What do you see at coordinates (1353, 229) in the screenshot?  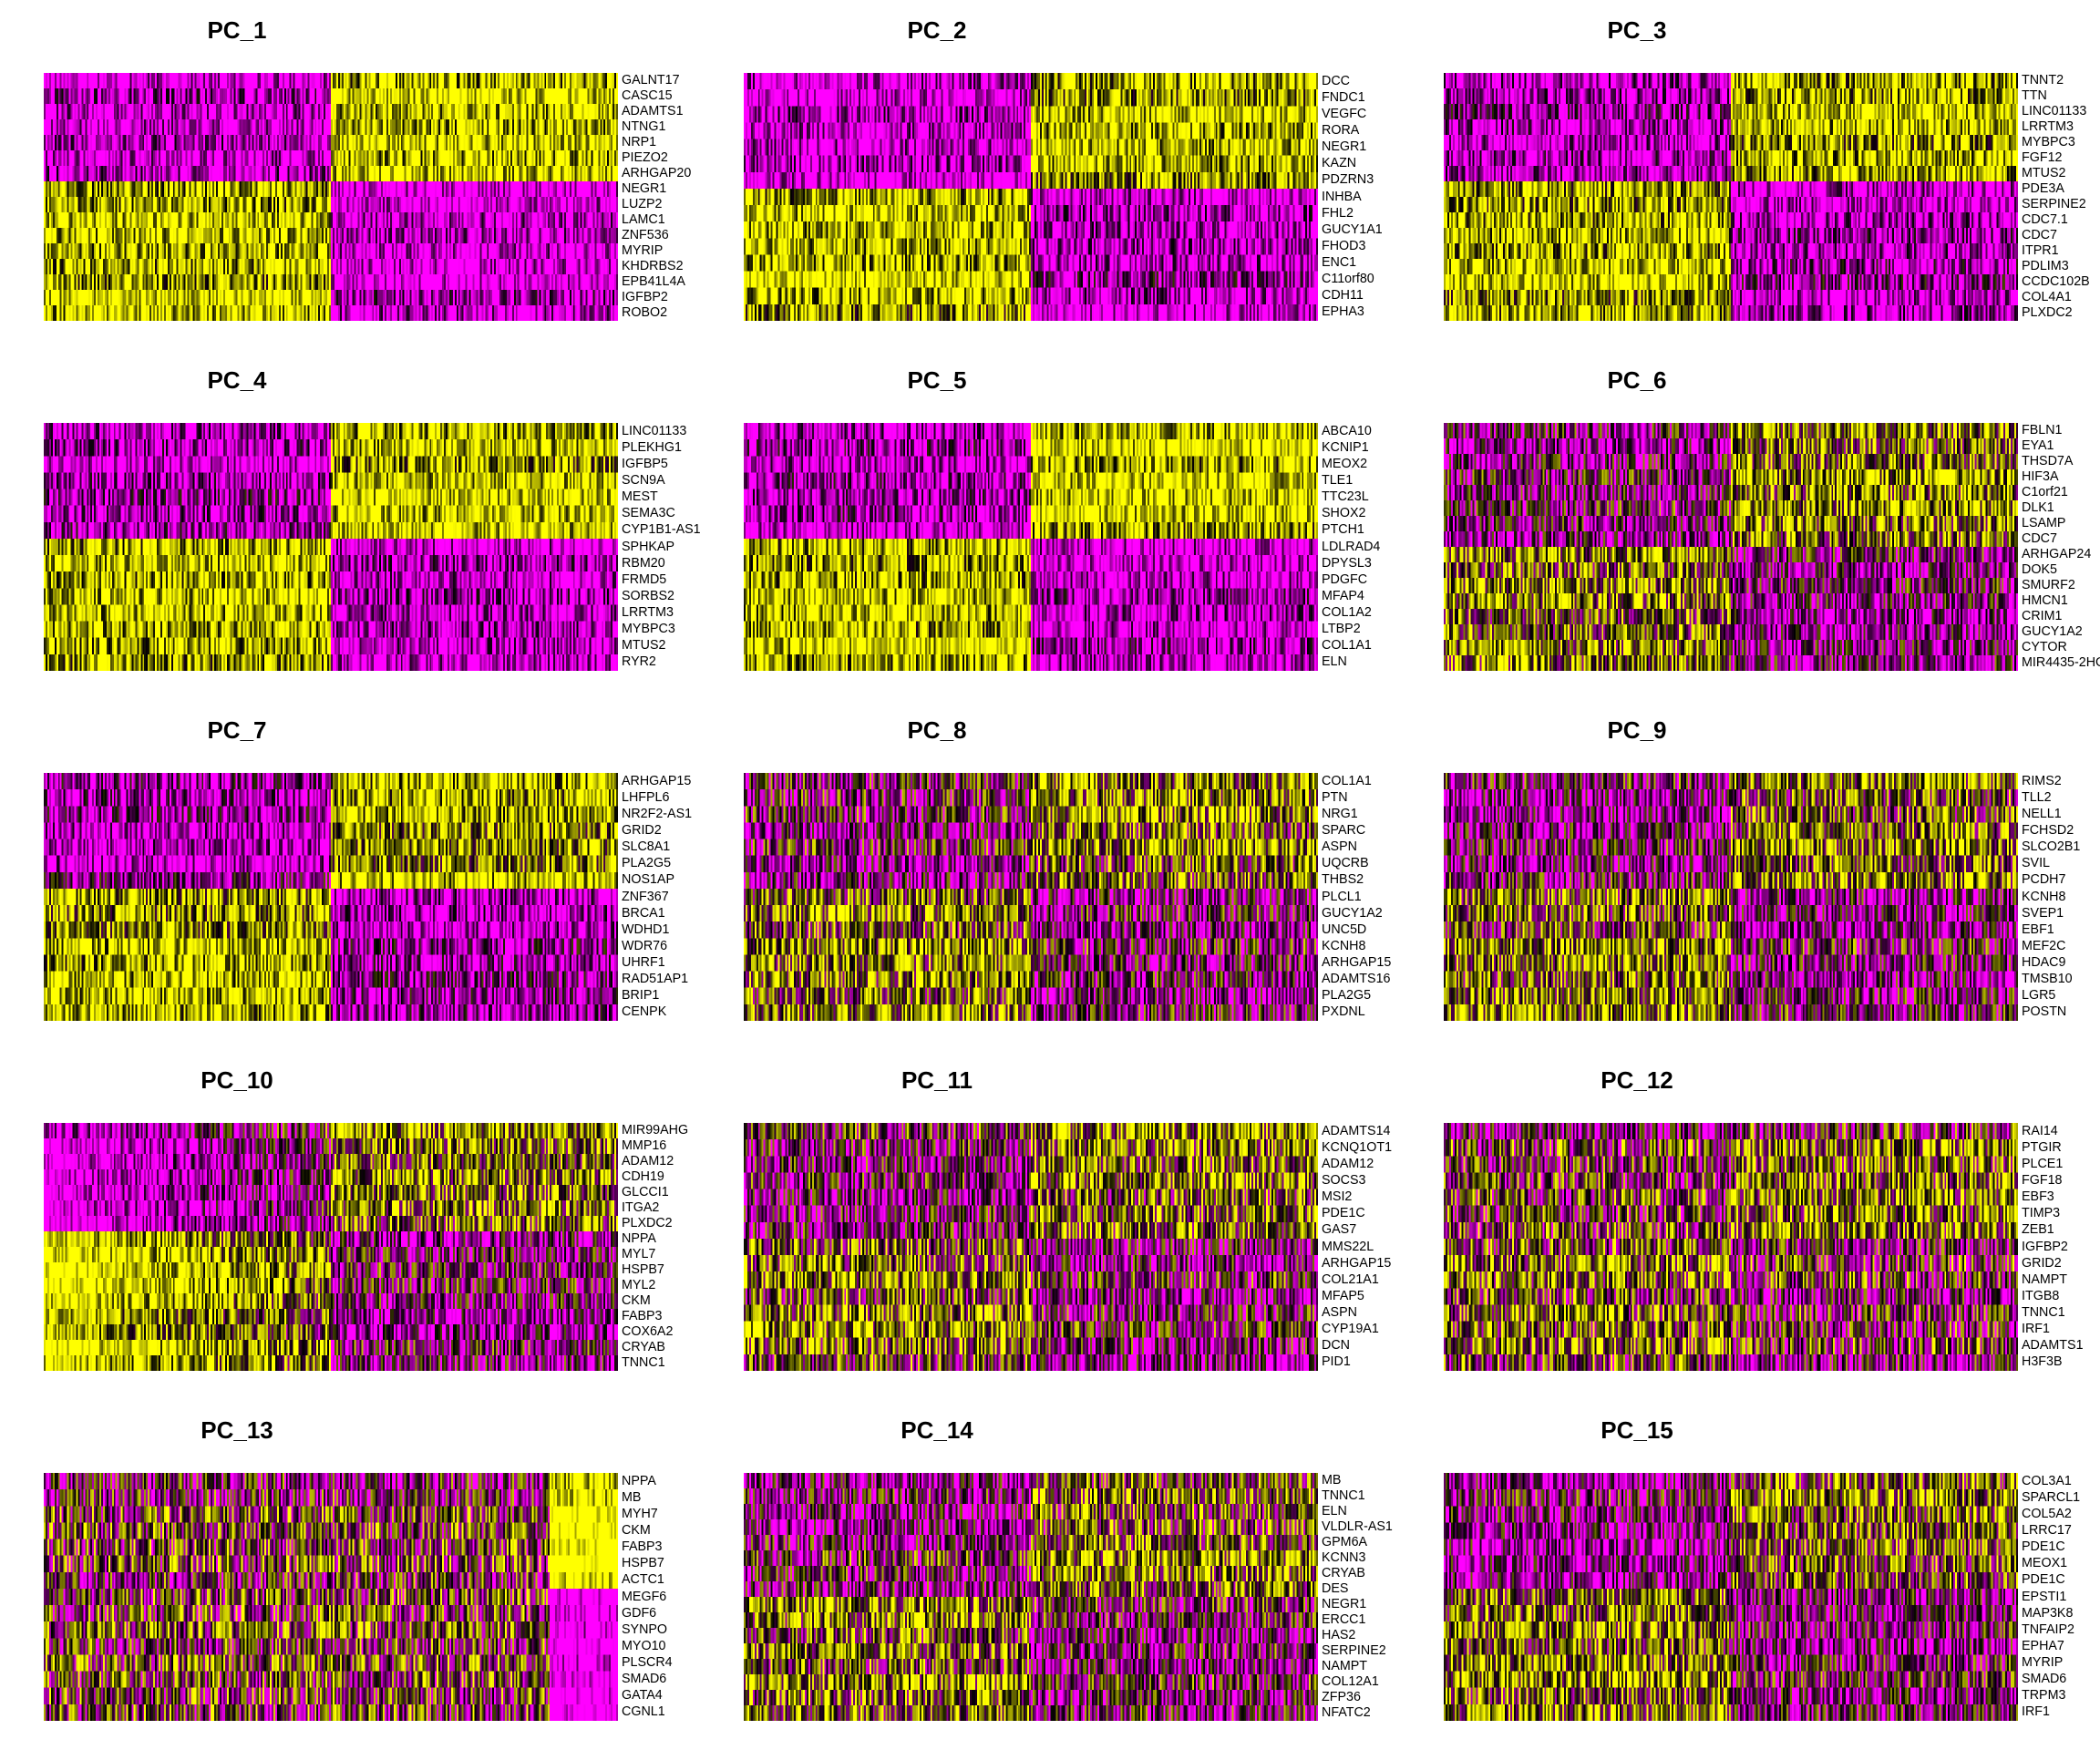 I see `gene-label: GUCY1A1` at bounding box center [1353, 229].